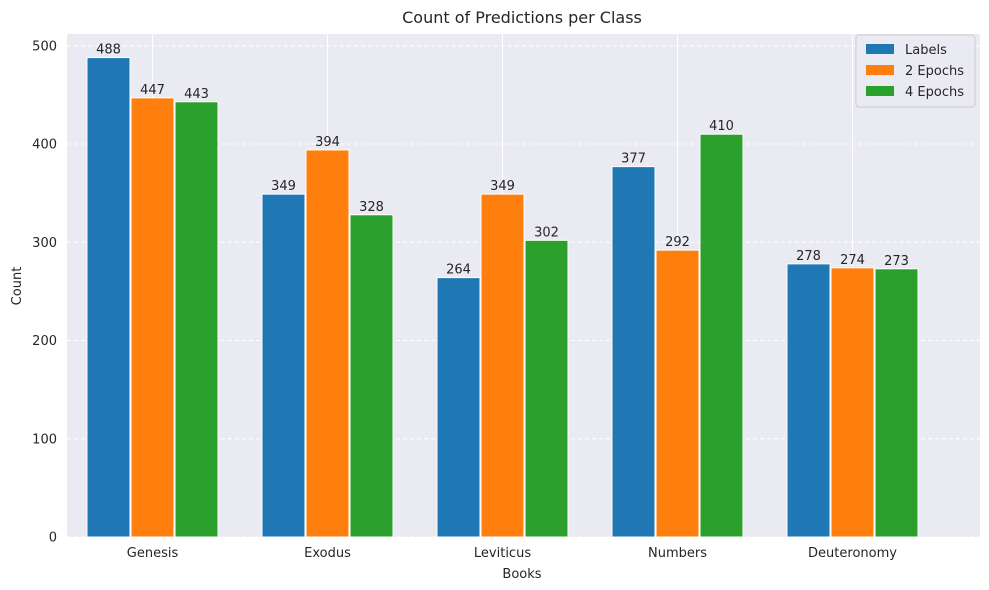 The image size is (989, 590). What do you see at coordinates (53, 538) in the screenshot?
I see `y-tick-label: 0` at bounding box center [53, 538].